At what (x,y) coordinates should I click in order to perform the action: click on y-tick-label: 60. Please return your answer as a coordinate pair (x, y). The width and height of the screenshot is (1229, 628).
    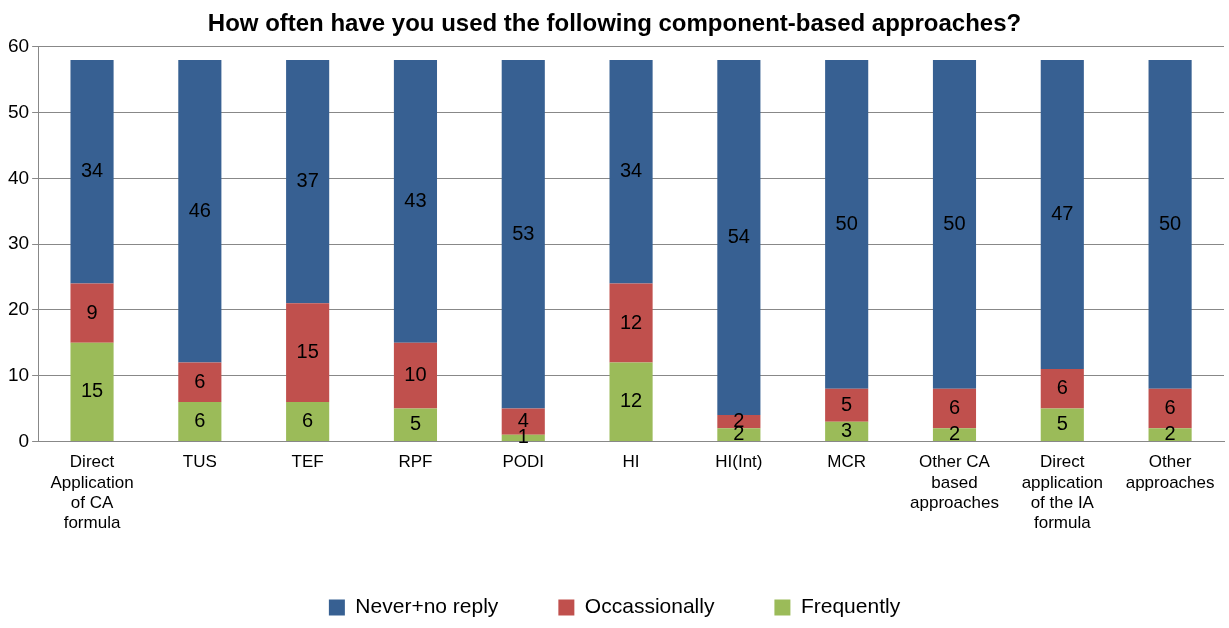
    Looking at the image, I should click on (18, 46).